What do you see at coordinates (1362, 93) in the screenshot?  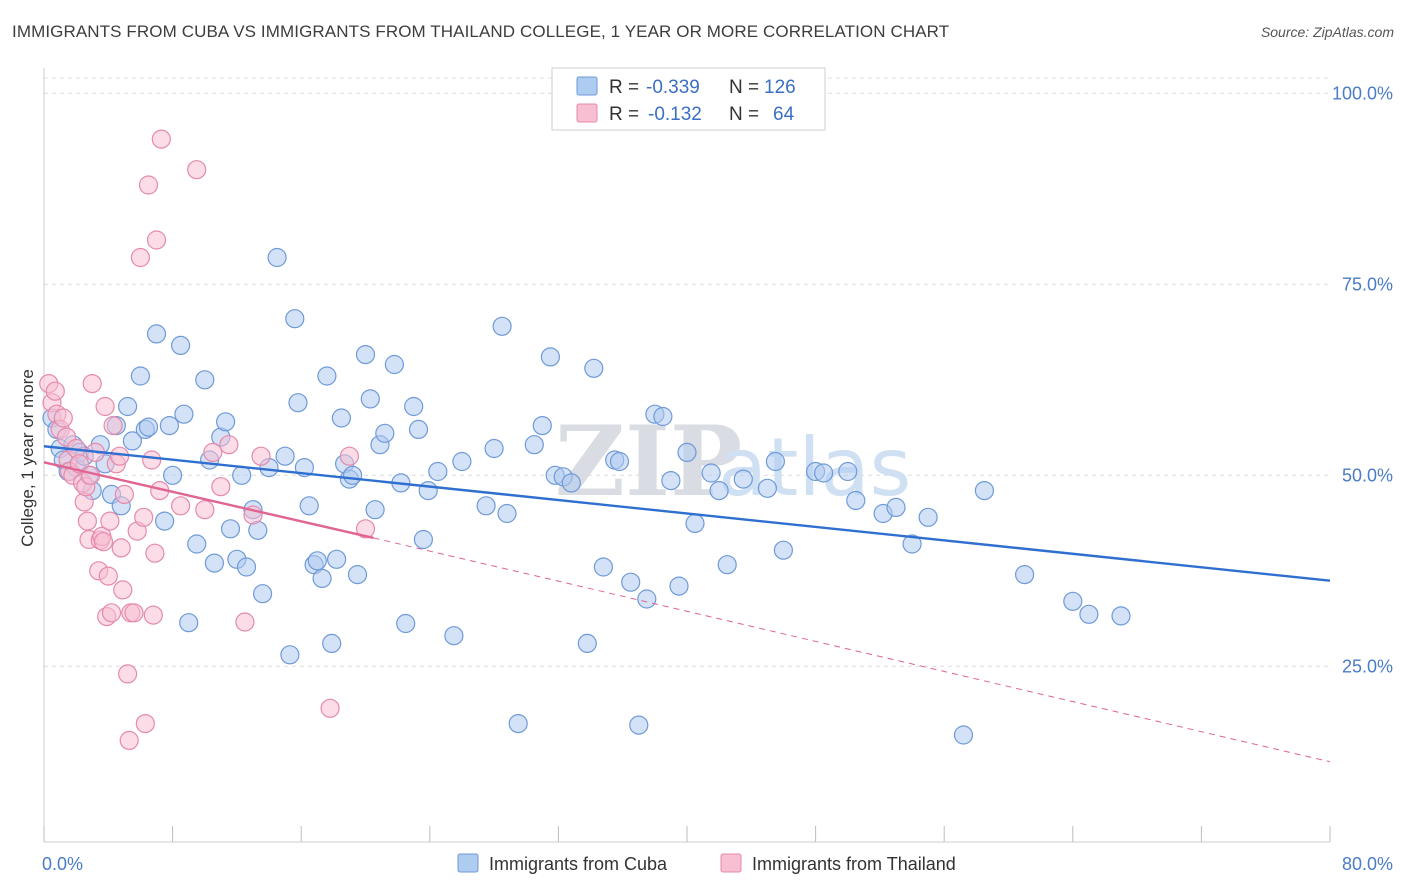 I see `y-tick-label: 100.0%` at bounding box center [1362, 93].